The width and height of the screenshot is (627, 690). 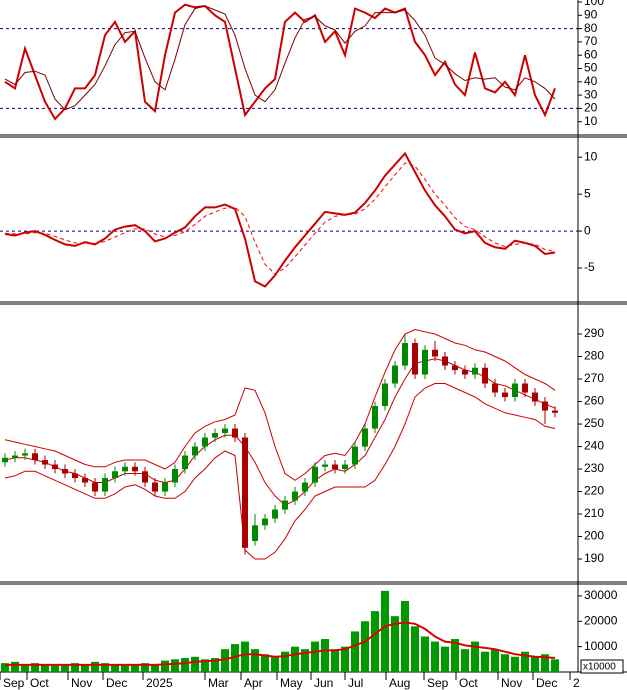 What do you see at coordinates (218, 683) in the screenshot?
I see `x-tick-label: Mar` at bounding box center [218, 683].